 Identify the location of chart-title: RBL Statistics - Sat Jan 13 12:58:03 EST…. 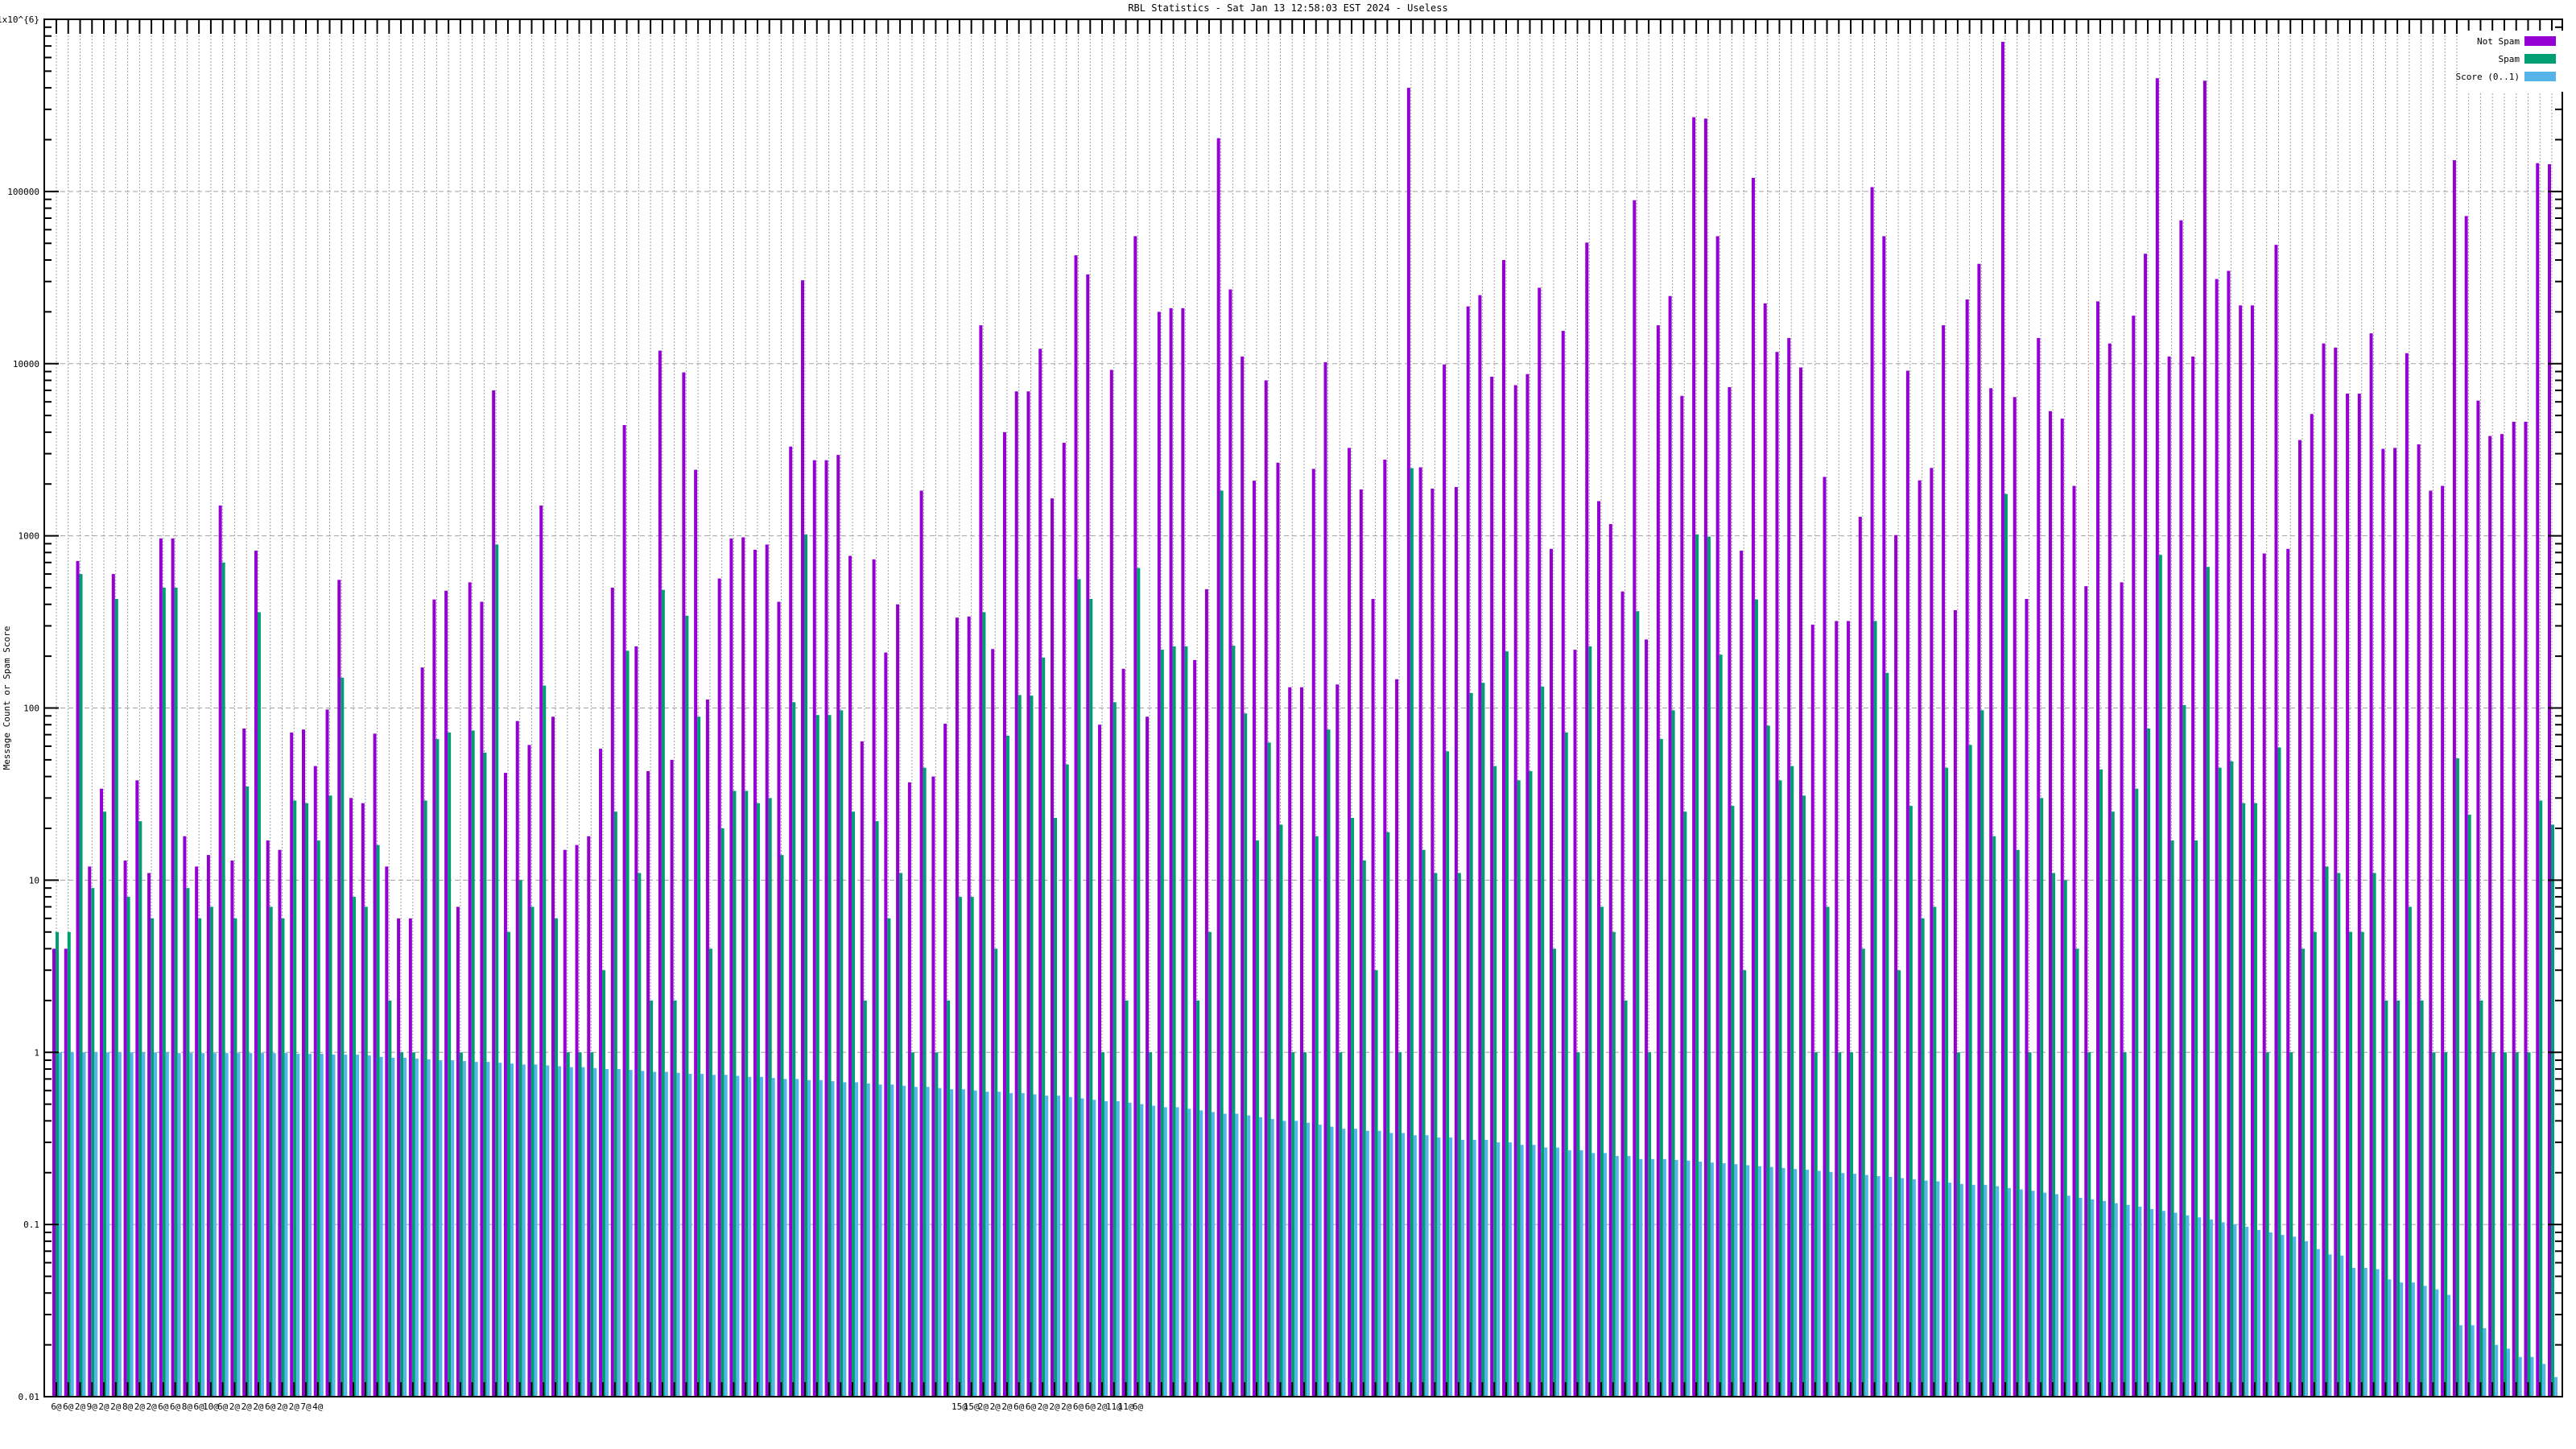
(1287, 8).